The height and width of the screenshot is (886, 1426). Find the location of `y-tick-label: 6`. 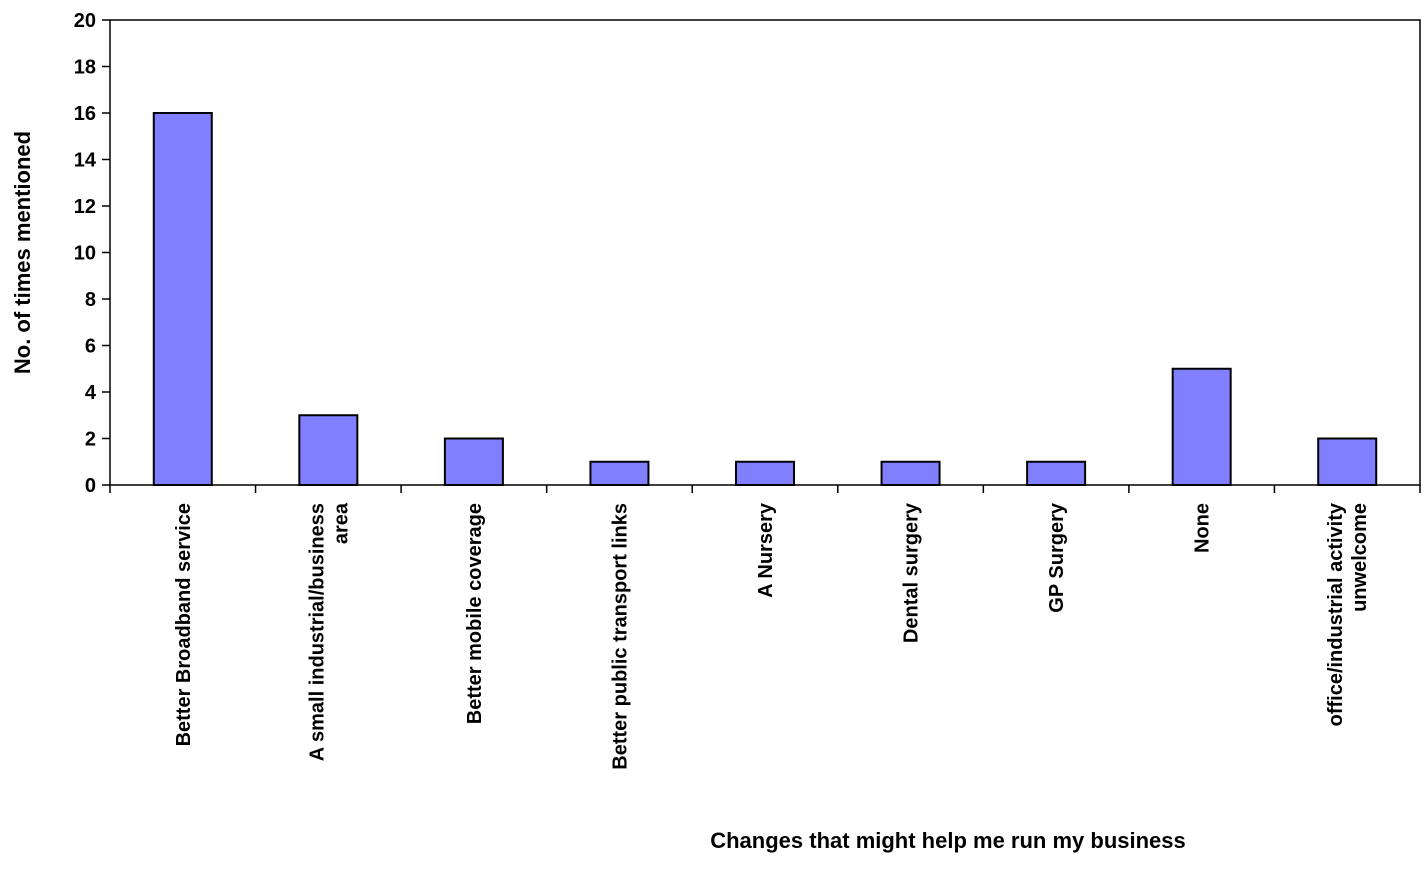

y-tick-label: 6 is located at coordinates (90, 347).